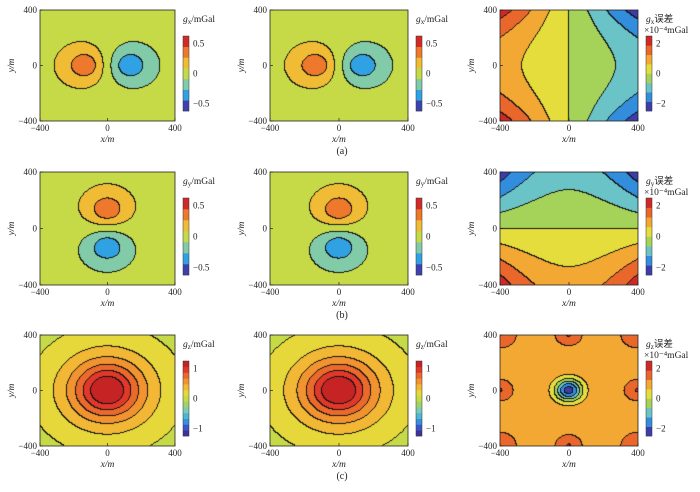  I want to click on colorbar: 0.5 0 −0.5 gx/mGal, so click(431, 63).